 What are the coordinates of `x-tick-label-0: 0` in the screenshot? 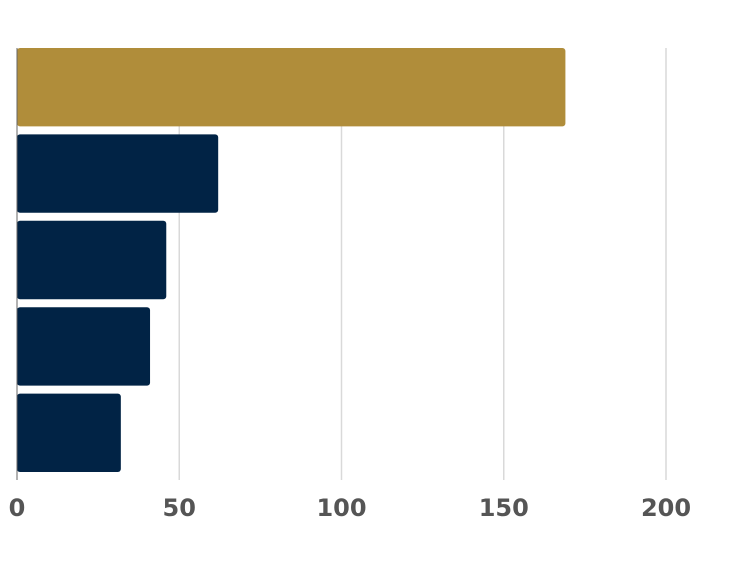 It's located at (17, 508).